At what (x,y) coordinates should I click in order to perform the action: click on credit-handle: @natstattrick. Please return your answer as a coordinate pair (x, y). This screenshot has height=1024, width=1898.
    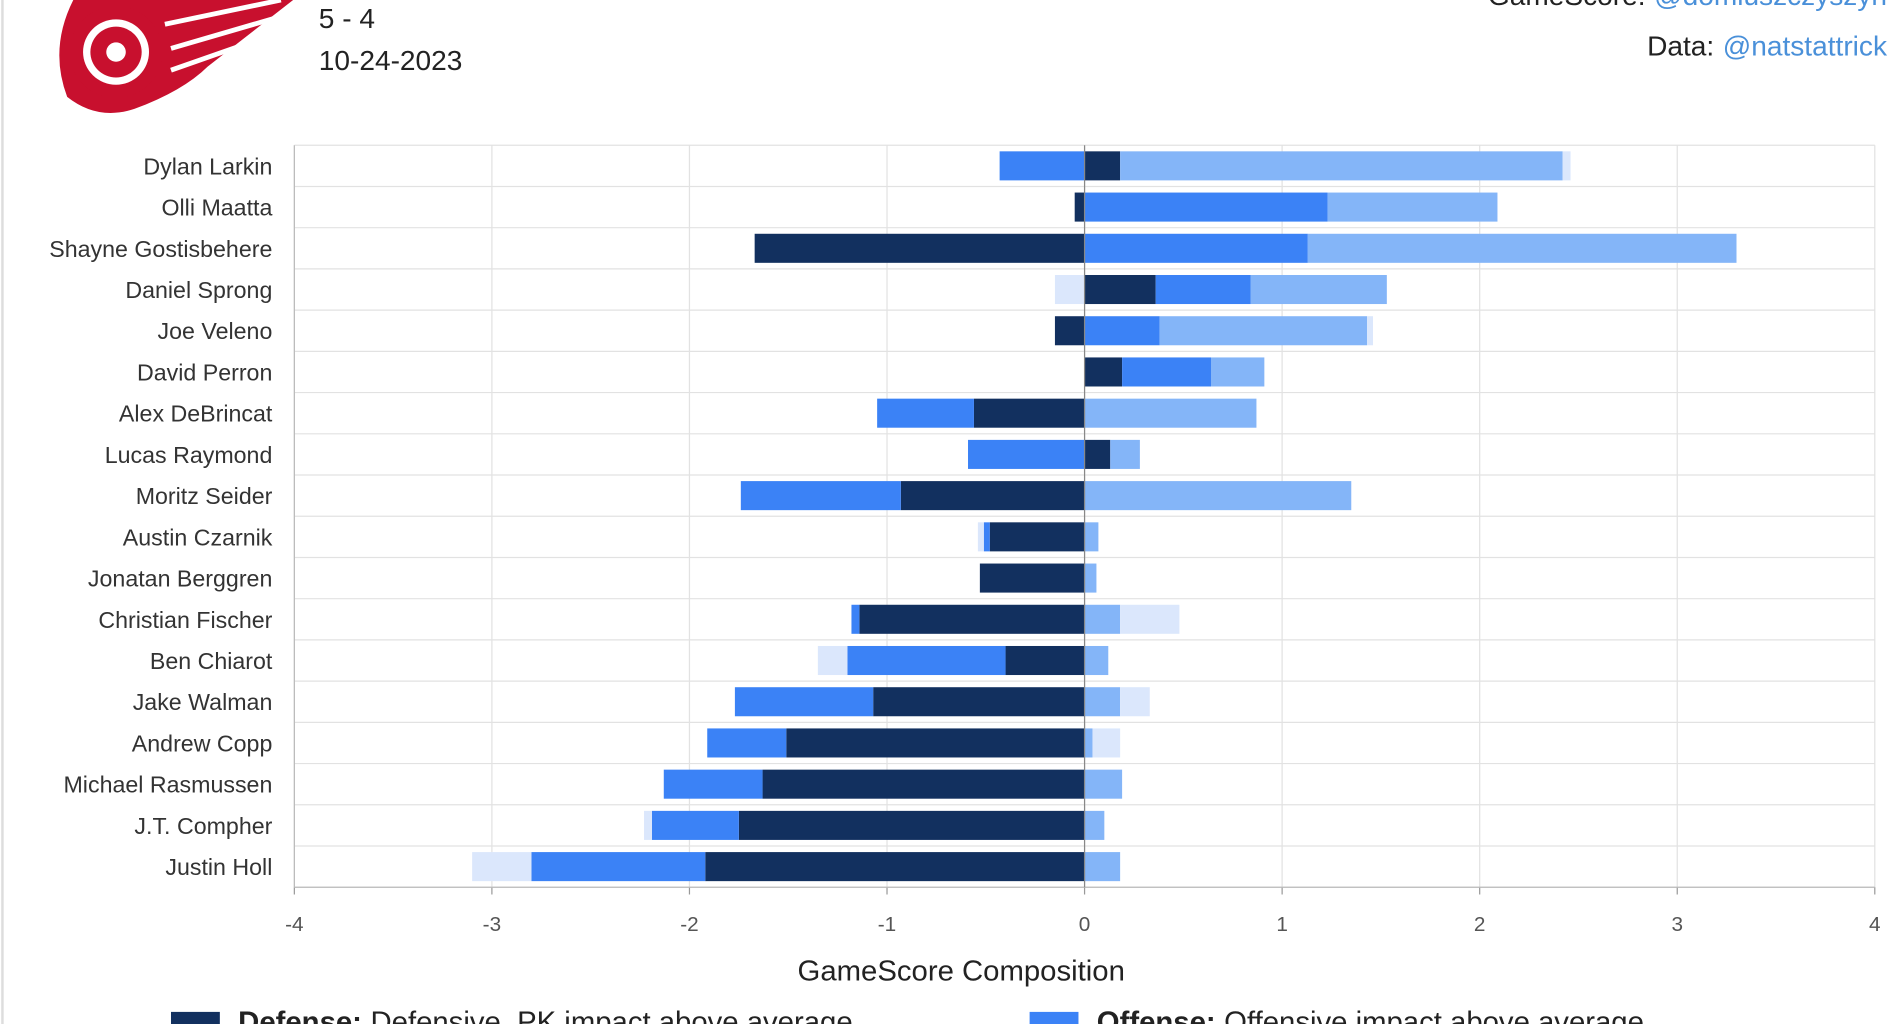
    Looking at the image, I should click on (1805, 46).